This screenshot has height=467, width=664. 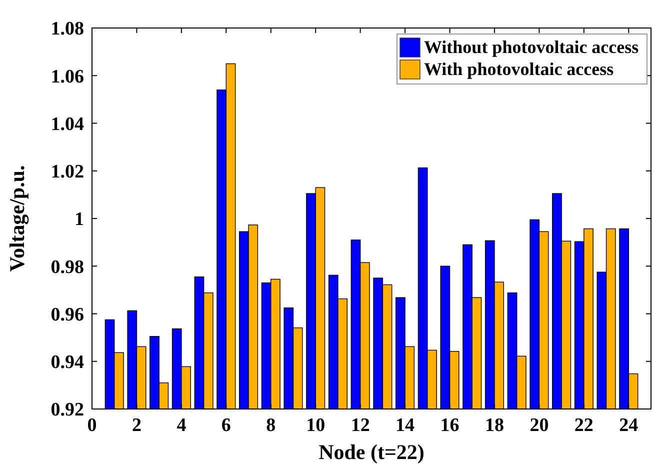 What do you see at coordinates (79, 219) in the screenshot?
I see `y-tick-label: 1` at bounding box center [79, 219].